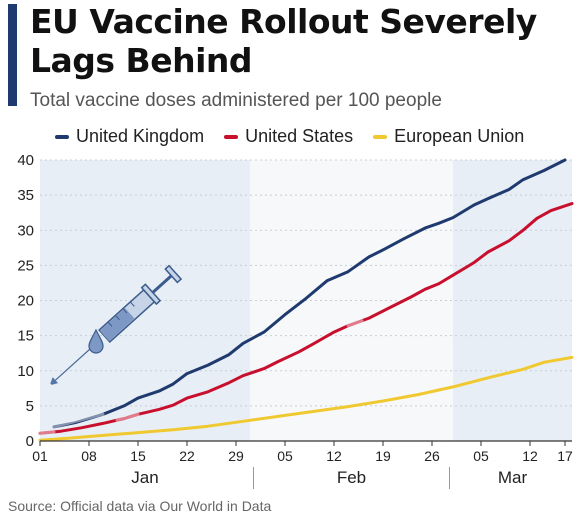 Image resolution: width=585 pixels, height=519 pixels. Describe the element at coordinates (138, 456) in the screenshot. I see `x-tick-label: 15` at that location.